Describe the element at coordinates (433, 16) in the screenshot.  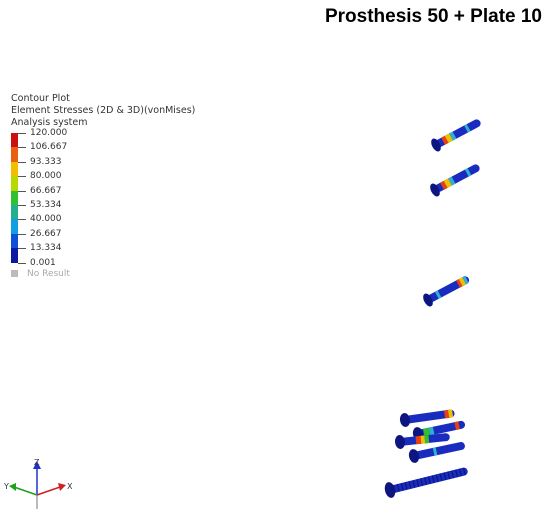
I see `plot-title: Prosthesis 50 + Plate 10` at that location.